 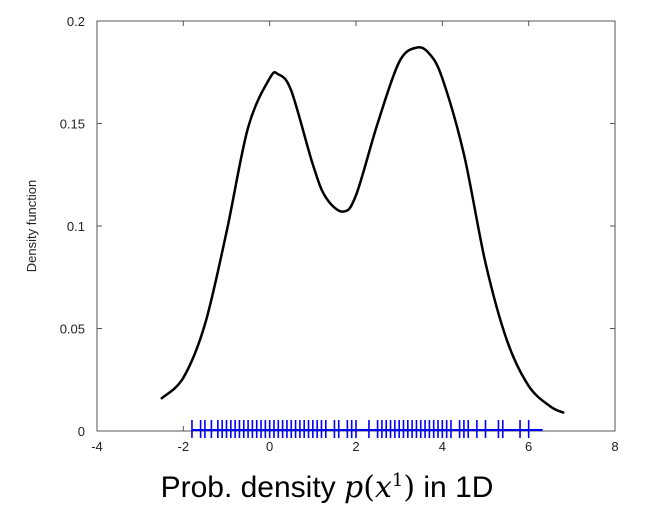 What do you see at coordinates (409, 487) in the screenshot?
I see `caption-math-close: )` at bounding box center [409, 487].